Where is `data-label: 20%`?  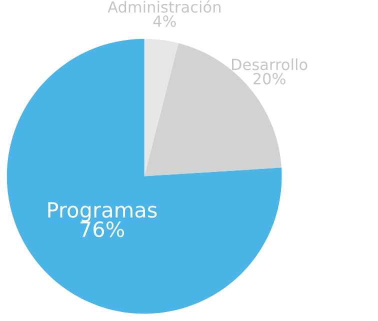
data-label: 20% is located at coordinates (269, 78).